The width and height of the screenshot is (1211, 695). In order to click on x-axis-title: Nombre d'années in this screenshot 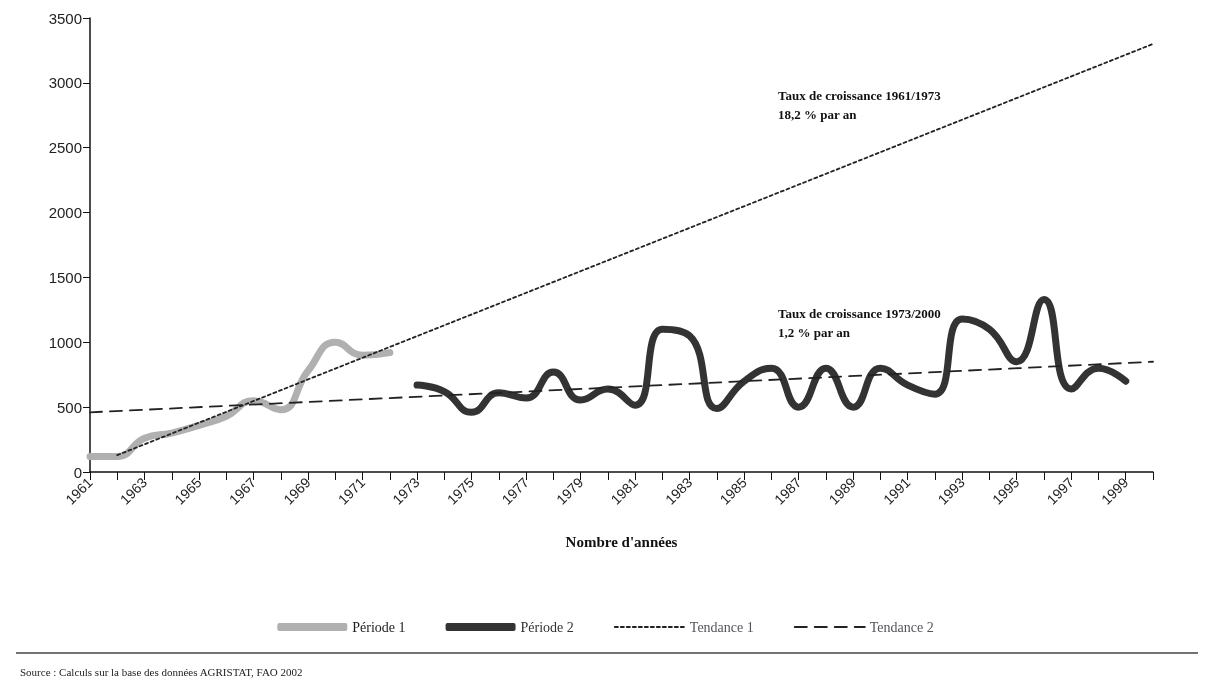, I will do `click(621, 541)`.